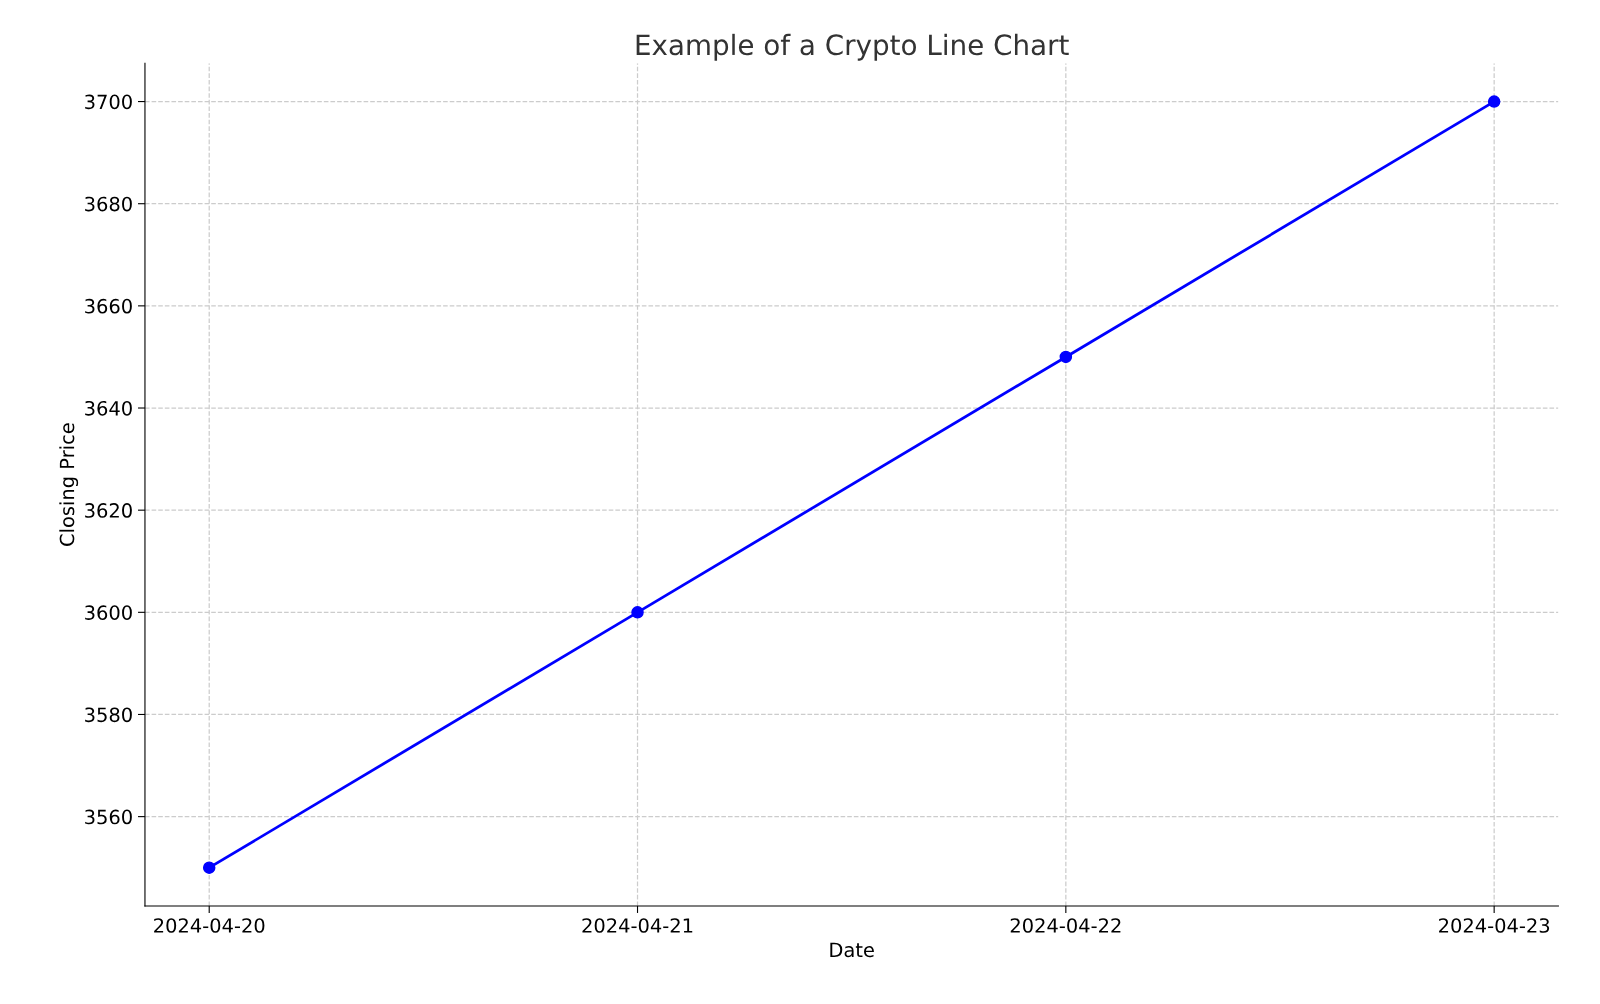 The width and height of the screenshot is (1600, 1004). Describe the element at coordinates (1065, 925) in the screenshot. I see `x-tick-label: 2024-04-22` at that location.